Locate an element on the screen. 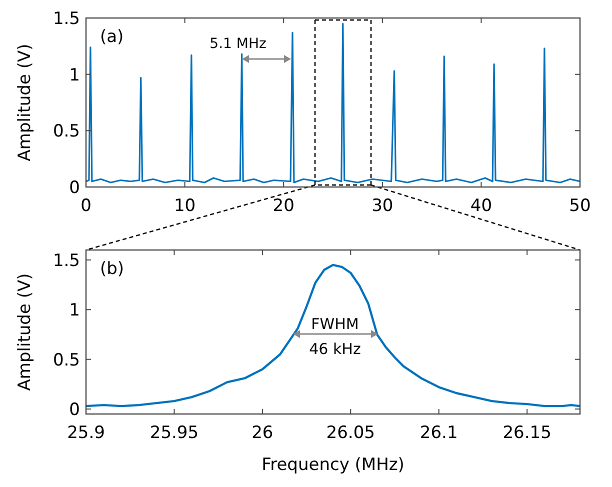 The height and width of the screenshot is (487, 612). x-tick-label: 10 is located at coordinates (185, 206).